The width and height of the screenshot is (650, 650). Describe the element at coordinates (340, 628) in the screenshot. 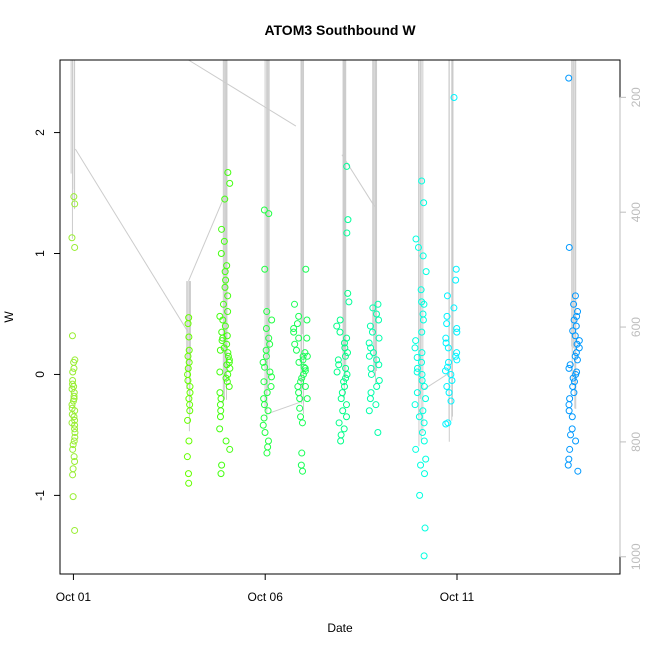

I see `x-axis-label: Date` at that location.